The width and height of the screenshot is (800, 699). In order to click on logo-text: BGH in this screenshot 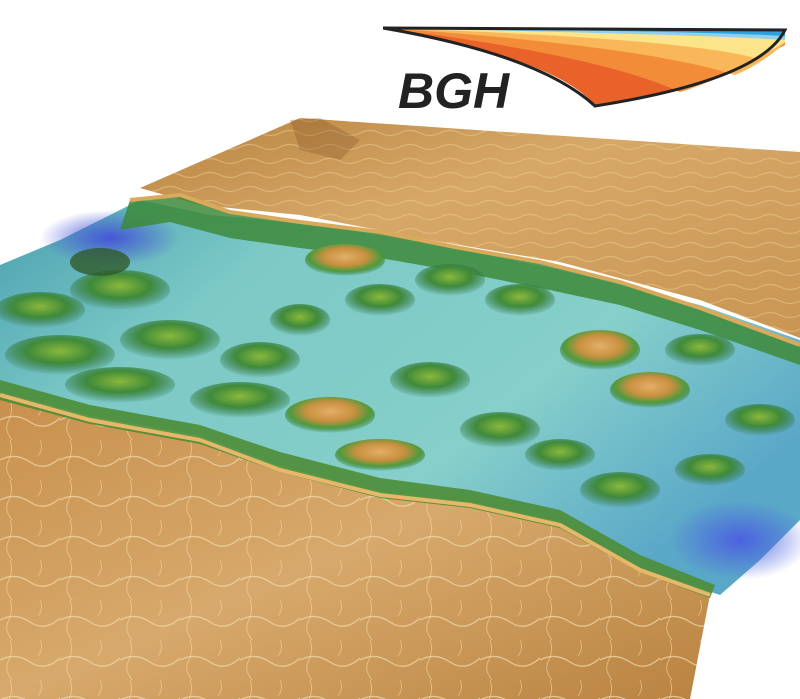, I will do `click(454, 91)`.